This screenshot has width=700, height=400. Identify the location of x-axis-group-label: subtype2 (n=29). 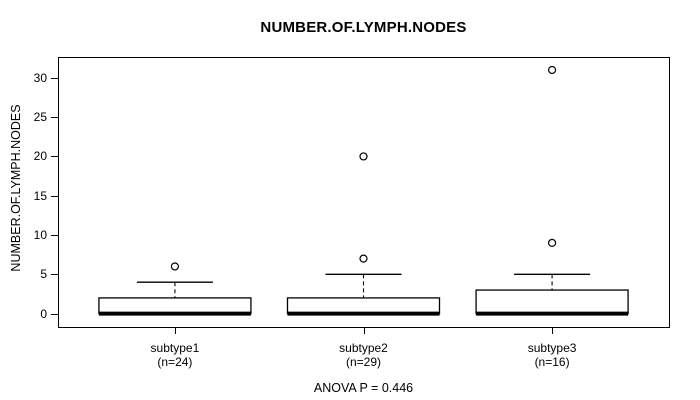
(364, 355).